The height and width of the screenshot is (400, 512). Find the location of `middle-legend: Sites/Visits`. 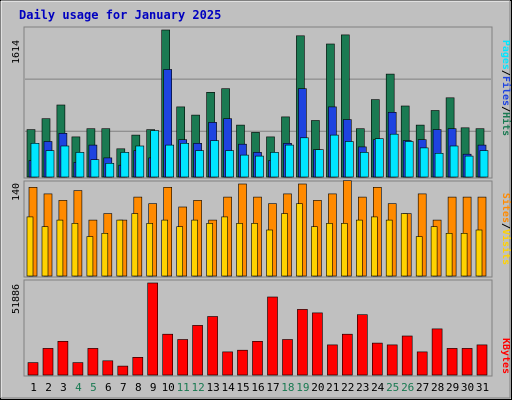

middle-legend: Sites/Visits is located at coordinates (506, 229).